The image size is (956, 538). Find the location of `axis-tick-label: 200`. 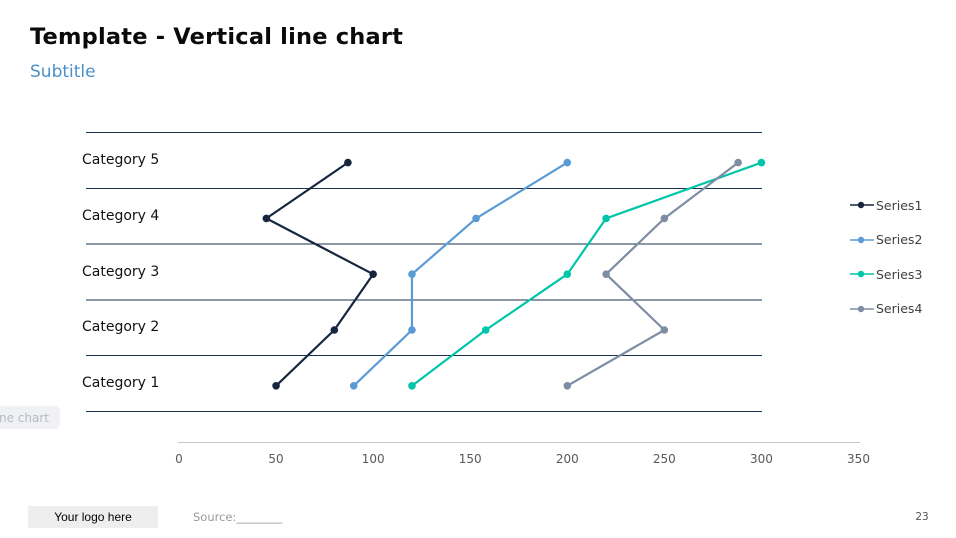

axis-tick-label: 200 is located at coordinates (567, 459).